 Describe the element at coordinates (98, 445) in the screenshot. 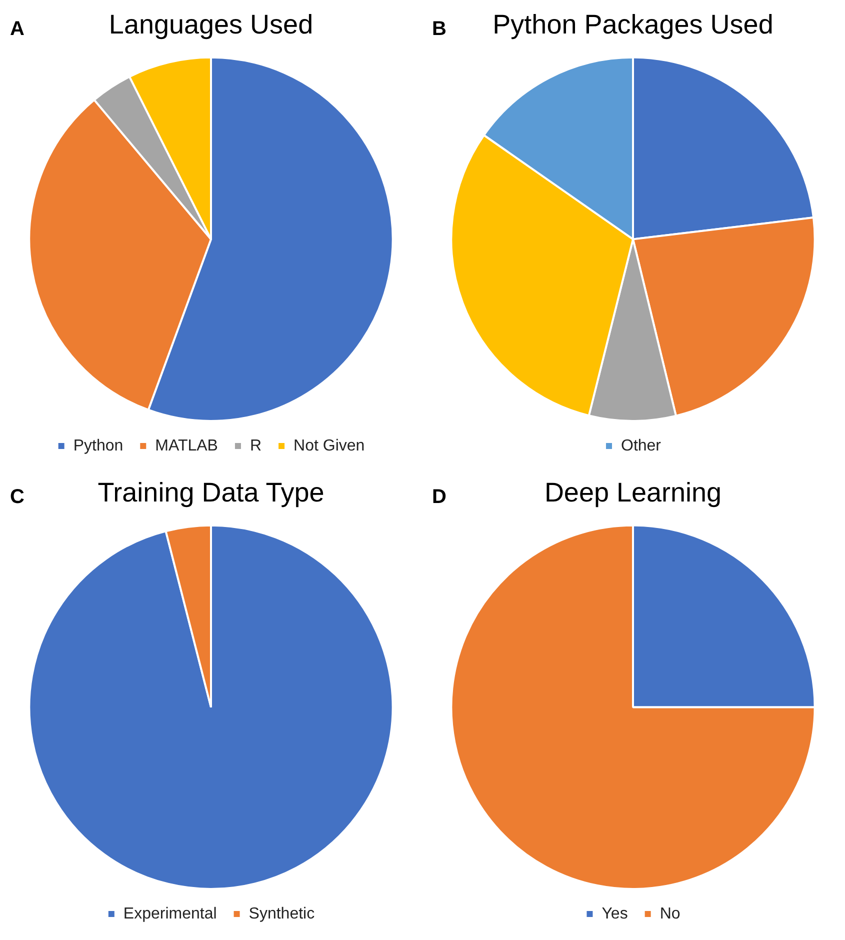

I see `legend-label: Python` at that location.